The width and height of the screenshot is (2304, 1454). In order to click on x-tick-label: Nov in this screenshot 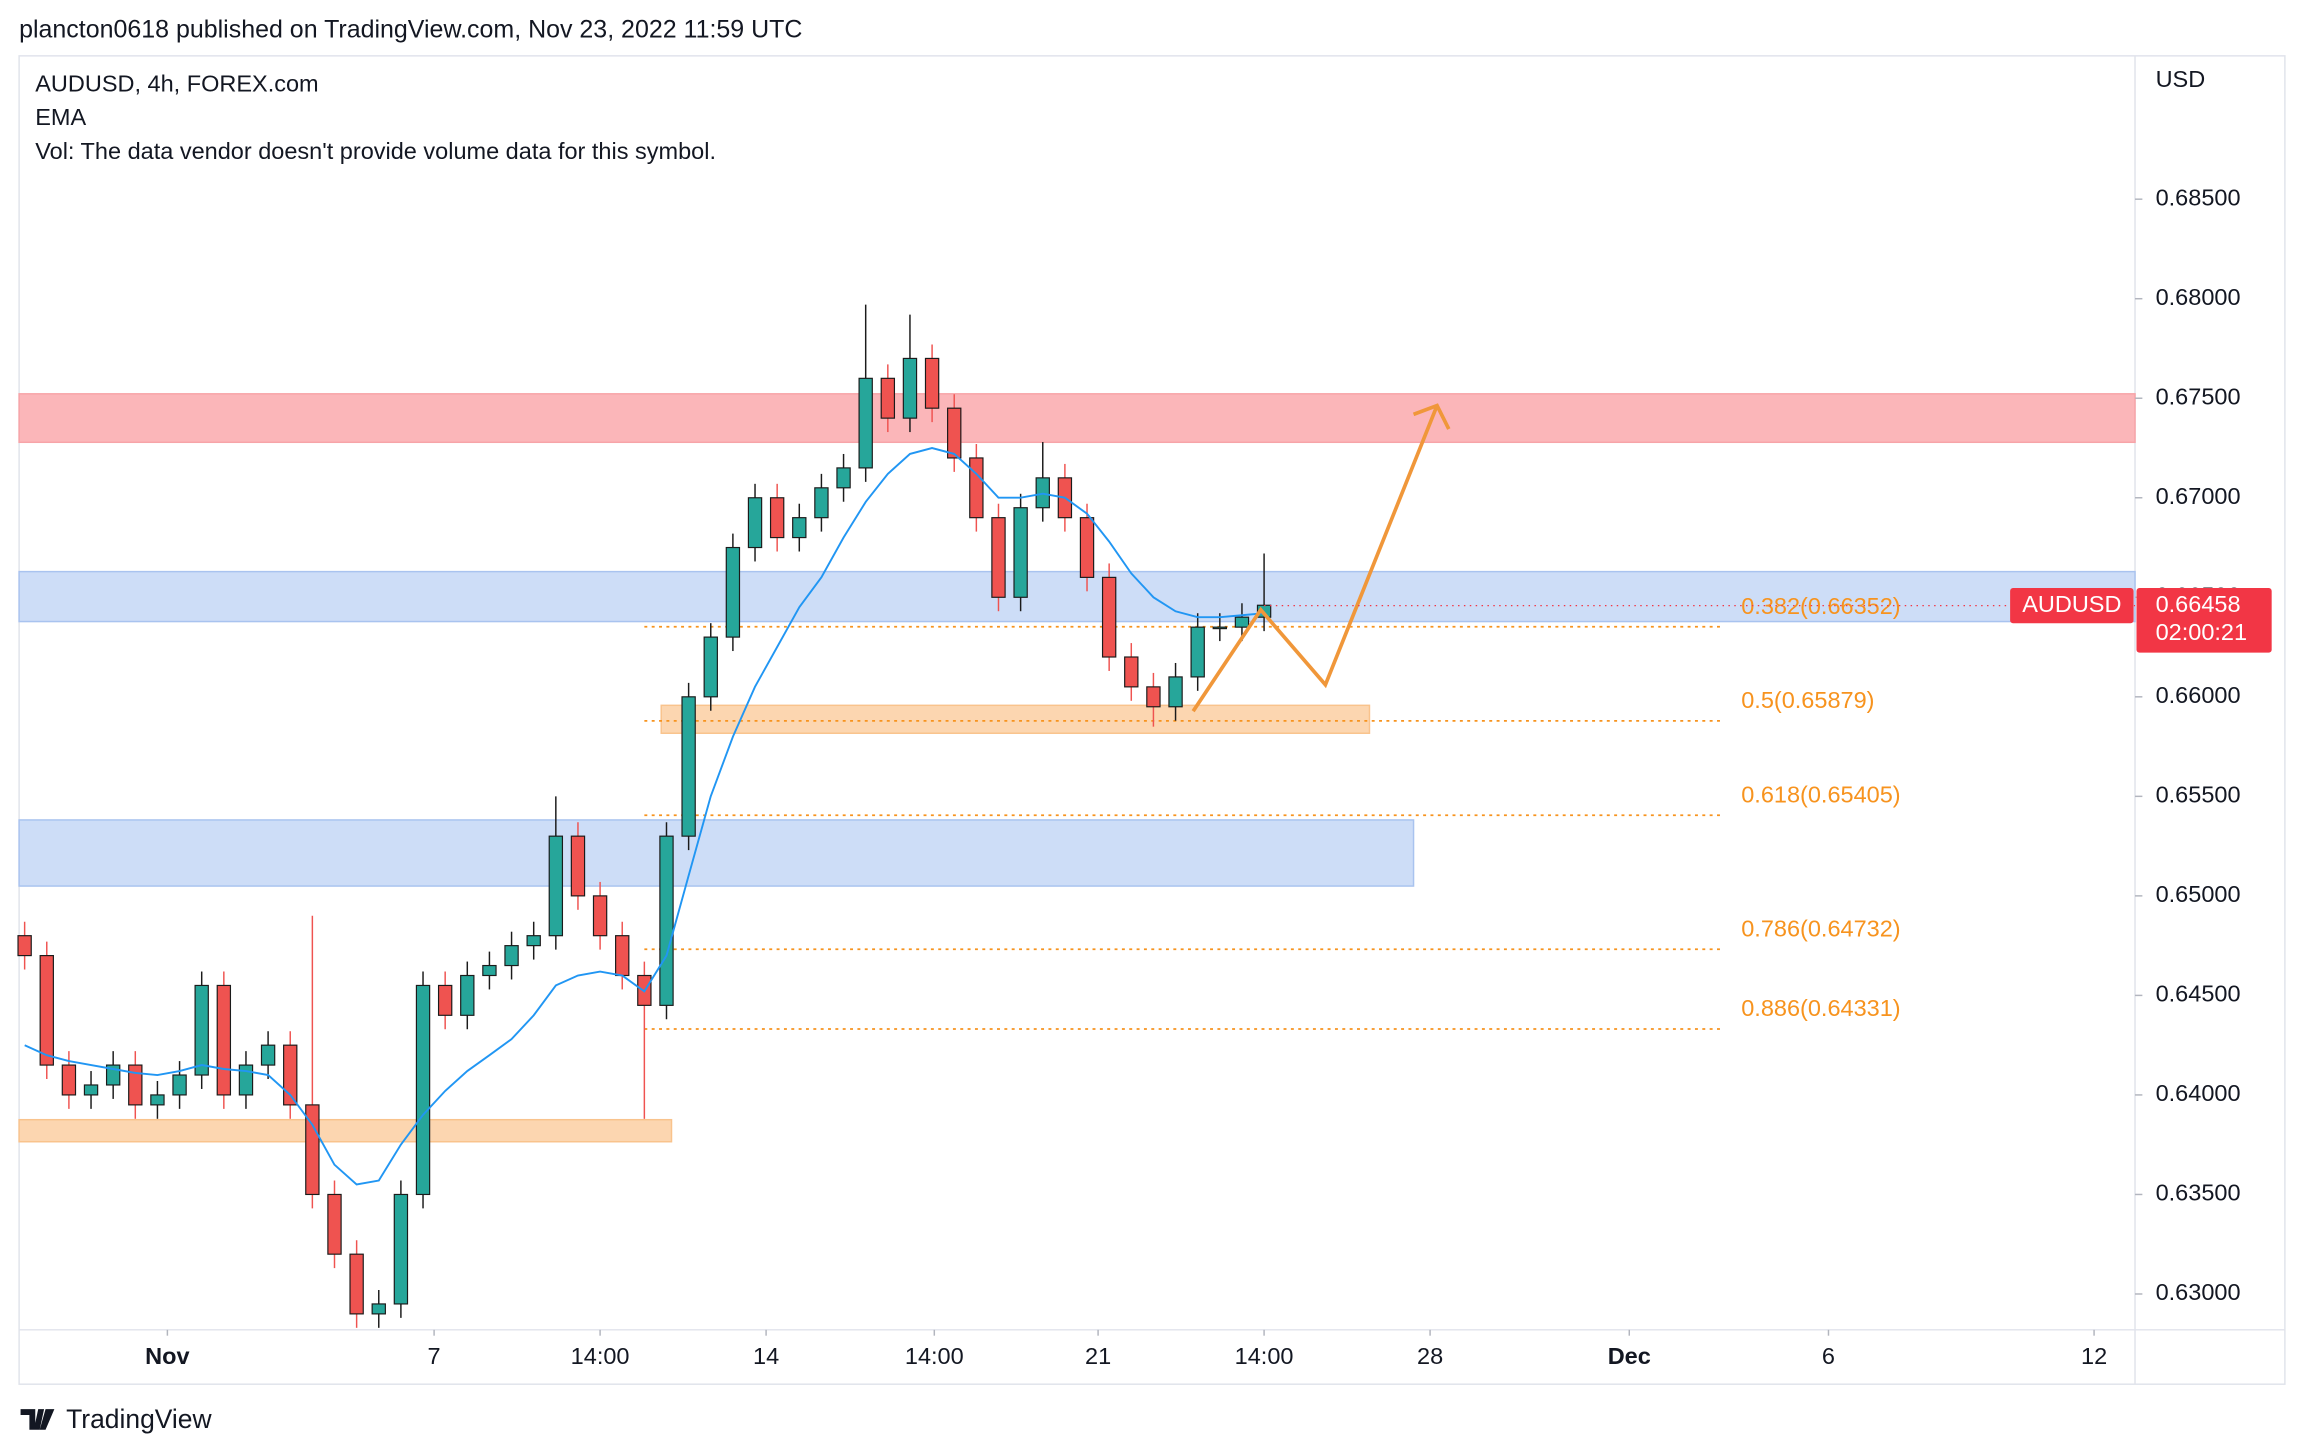, I will do `click(167, 1356)`.